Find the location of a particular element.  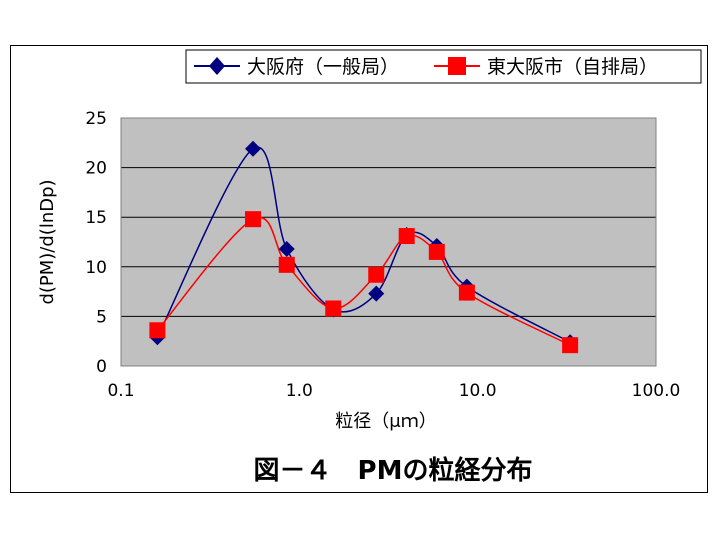

y-tick-label: 0 is located at coordinates (101, 367).